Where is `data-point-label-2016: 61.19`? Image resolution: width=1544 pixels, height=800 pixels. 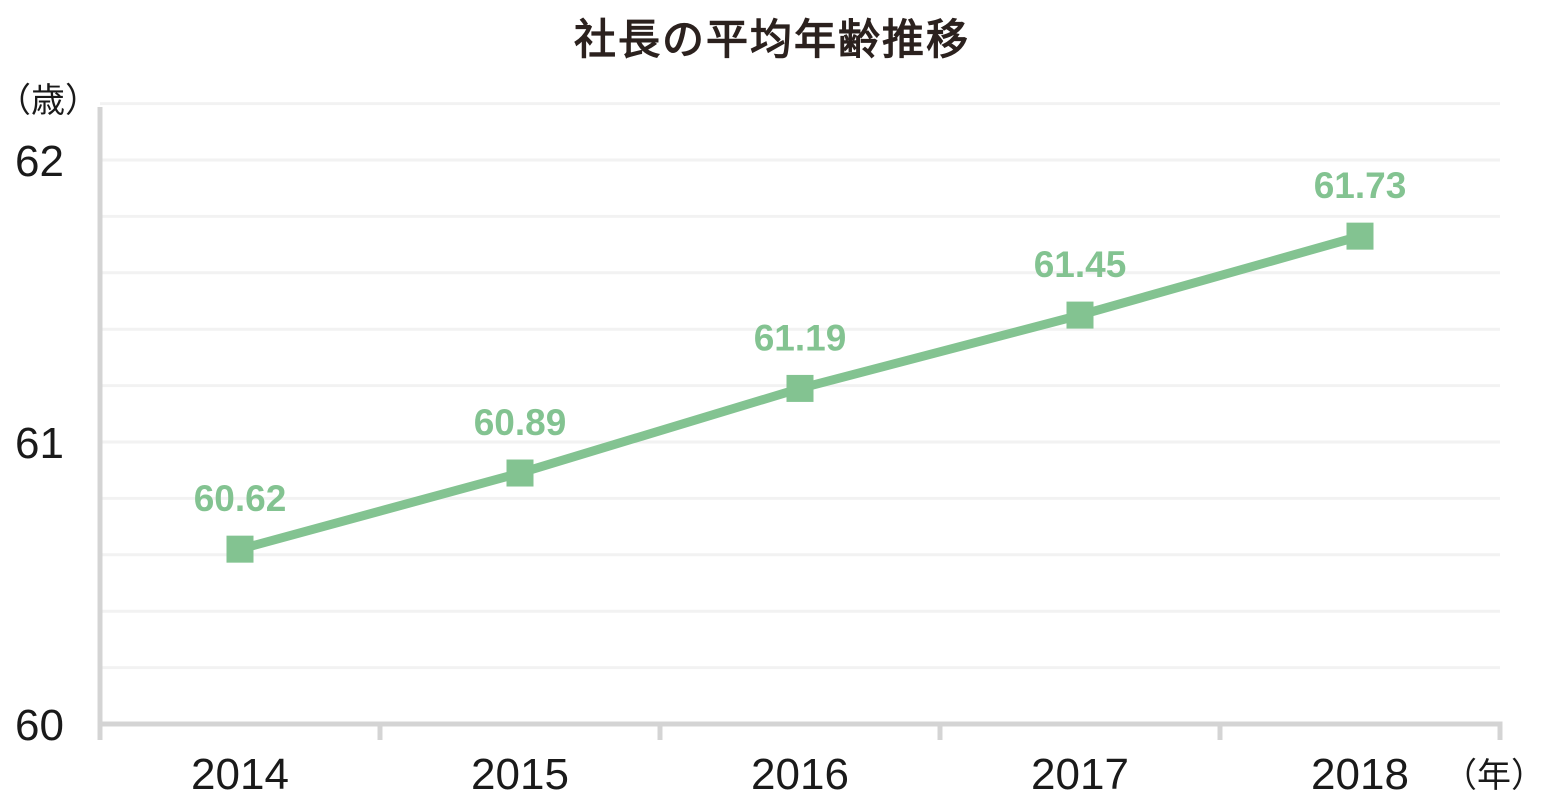 data-point-label-2016: 61.19 is located at coordinates (800, 337).